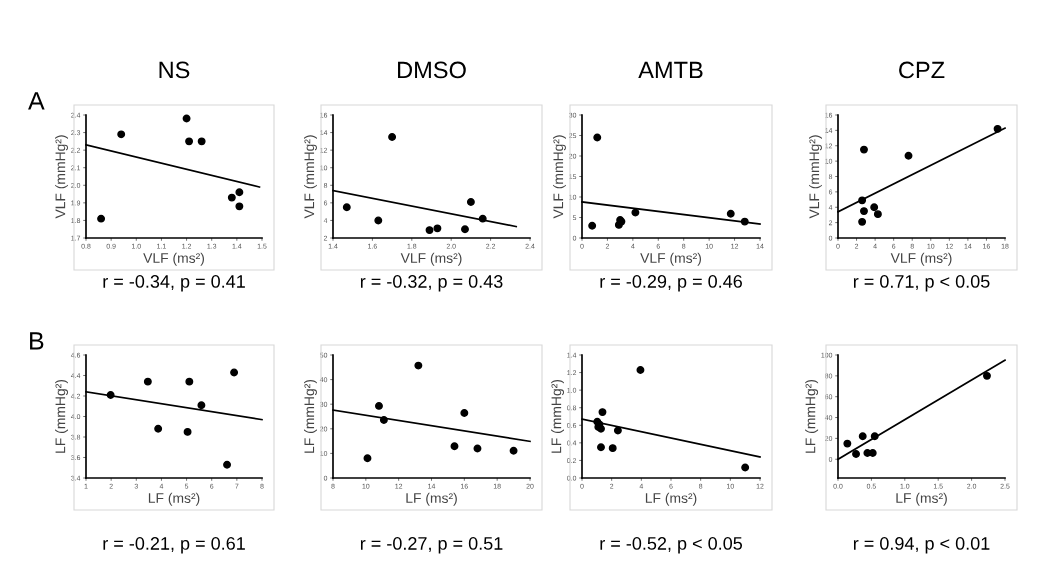 The height and width of the screenshot is (584, 1037). Describe the element at coordinates (431, 545) in the screenshot. I see `text: r = -0.27, p = 0.51` at that location.